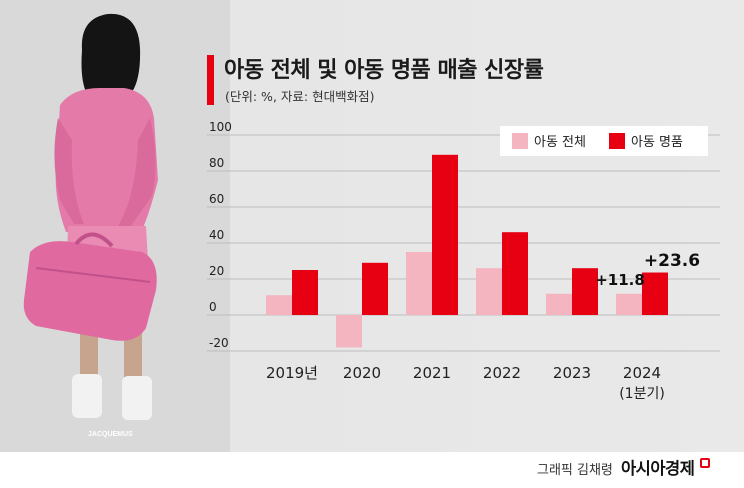  What do you see at coordinates (137, 398) in the screenshot?
I see `right-shoe-icon` at bounding box center [137, 398].